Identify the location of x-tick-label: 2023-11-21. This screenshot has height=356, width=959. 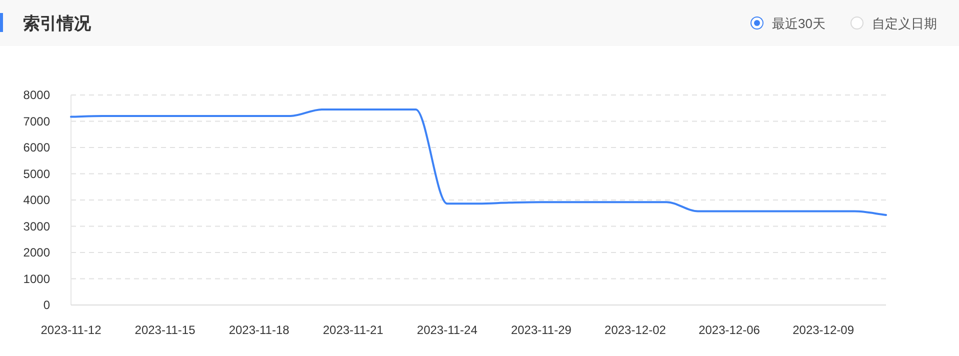
(353, 330).